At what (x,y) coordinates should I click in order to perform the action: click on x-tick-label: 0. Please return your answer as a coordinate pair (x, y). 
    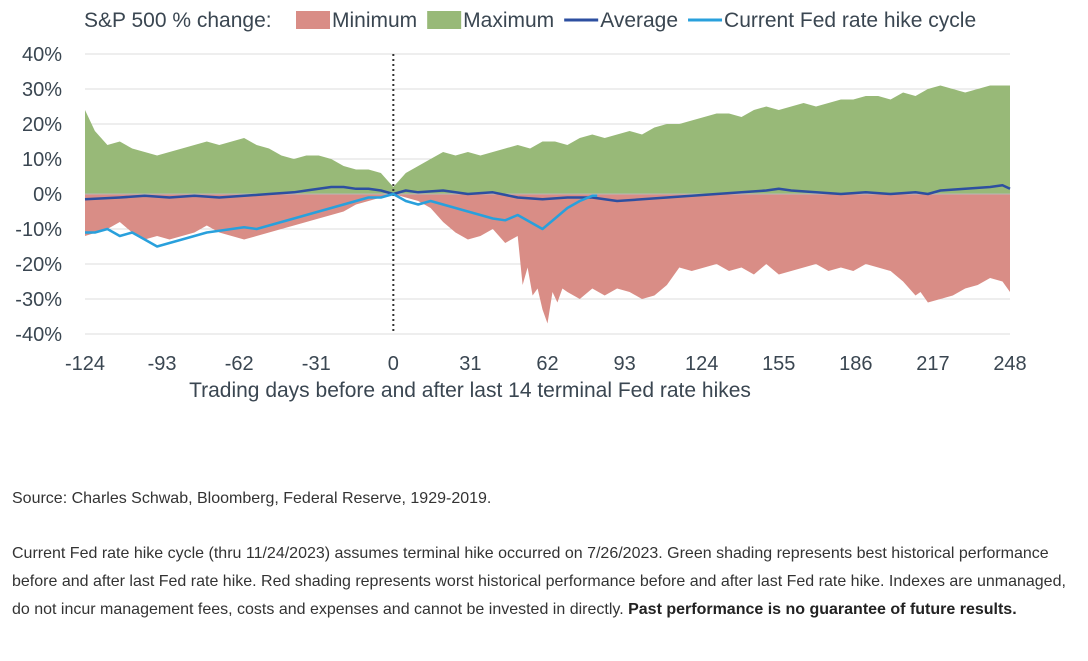
    Looking at the image, I should click on (393, 364).